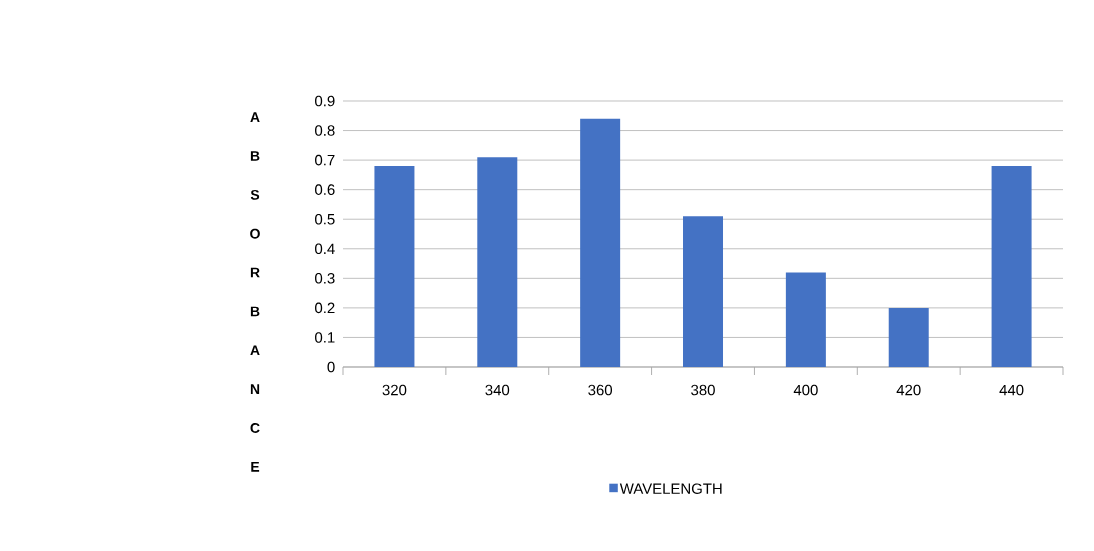 Image resolution: width=1094 pixels, height=551 pixels. I want to click on y-tick-label: 0.9, so click(325, 101).